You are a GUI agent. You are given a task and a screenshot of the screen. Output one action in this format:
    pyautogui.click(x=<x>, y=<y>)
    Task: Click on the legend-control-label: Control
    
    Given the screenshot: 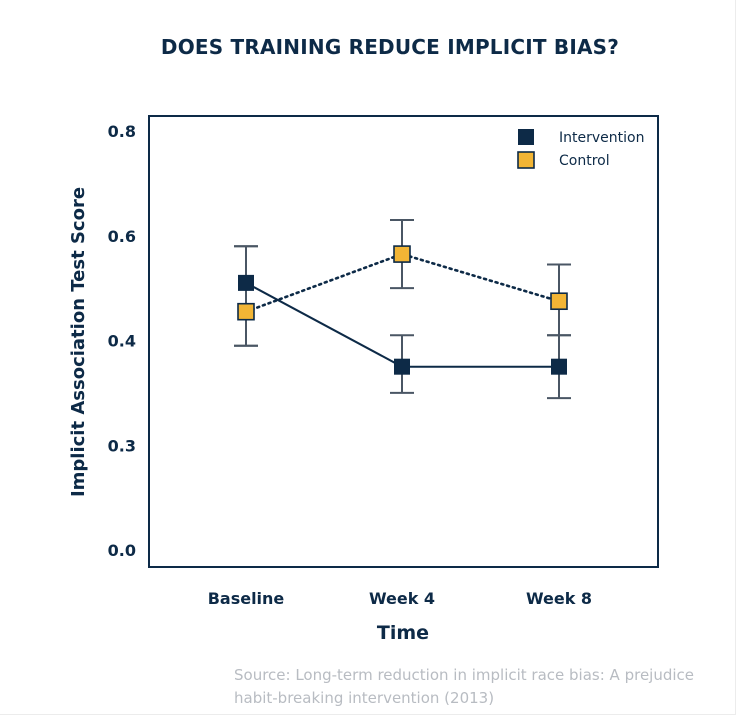 What is the action you would take?
    pyautogui.click(x=584, y=161)
    